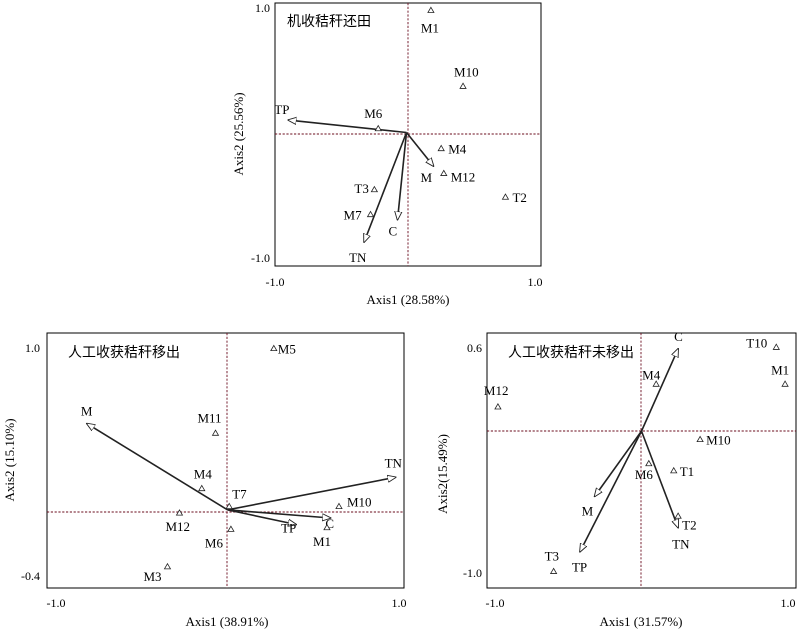 This screenshot has width=800, height=632. Describe the element at coordinates (687, 471) in the screenshot. I see `point-label: T1` at that location.